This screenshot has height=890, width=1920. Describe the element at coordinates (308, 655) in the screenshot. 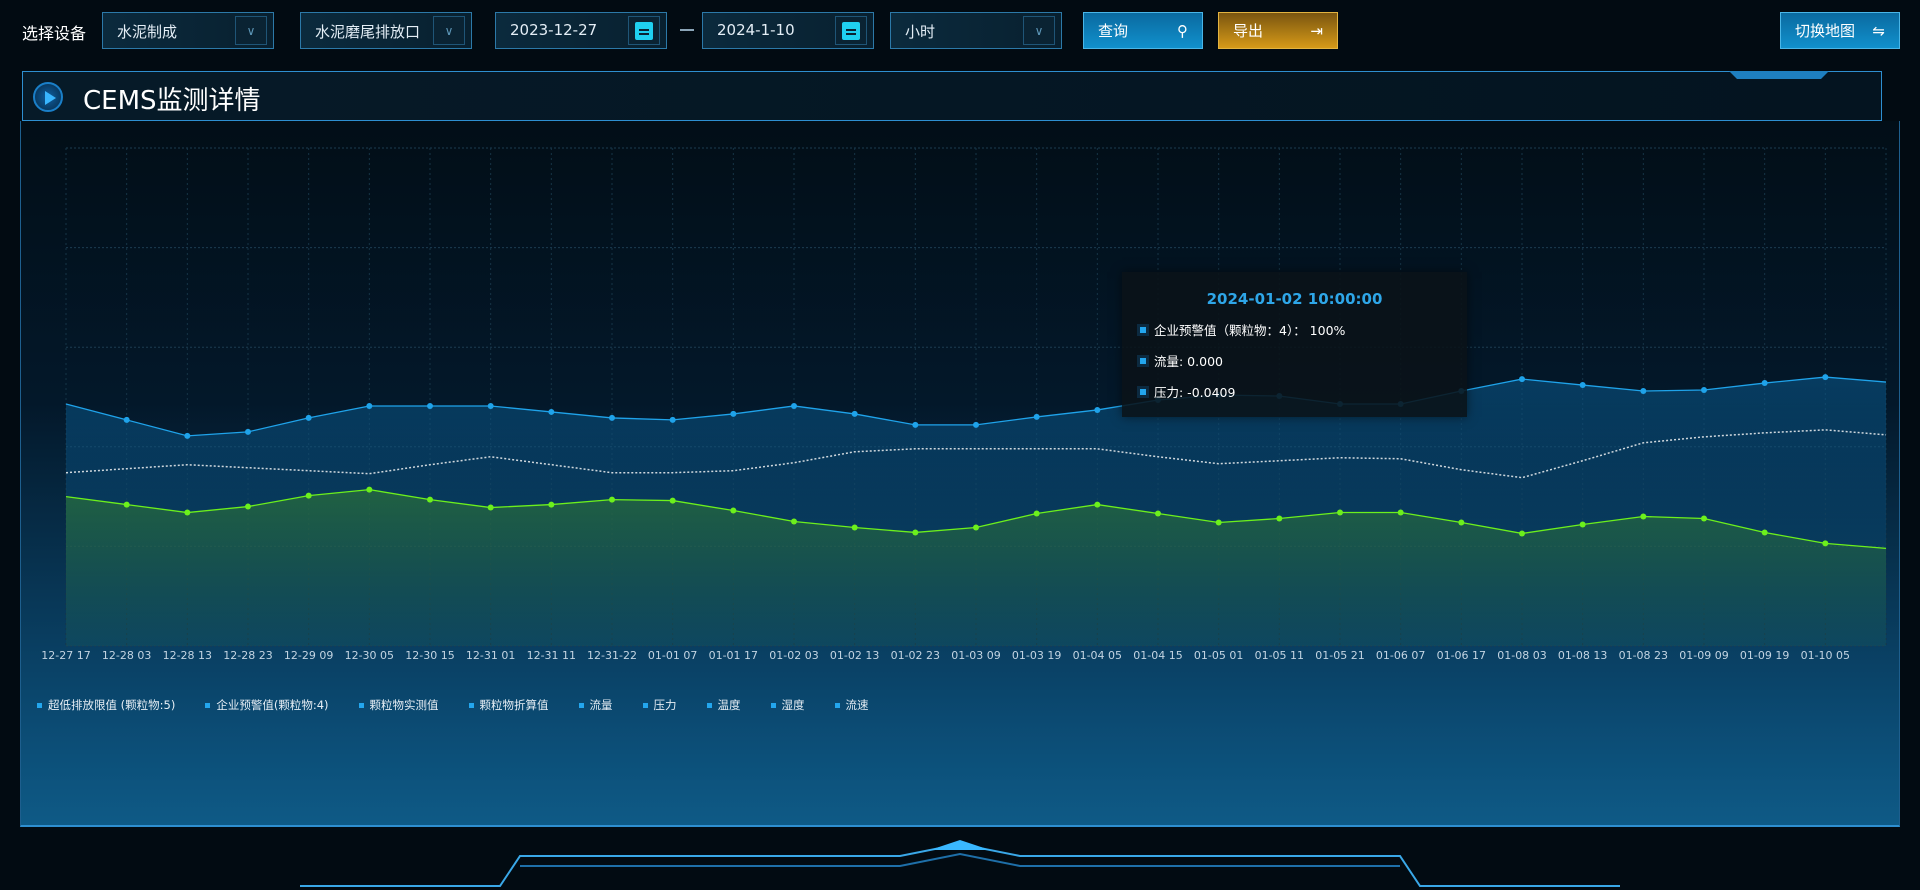

I see `x-tick-label: 12-29 09` at that location.